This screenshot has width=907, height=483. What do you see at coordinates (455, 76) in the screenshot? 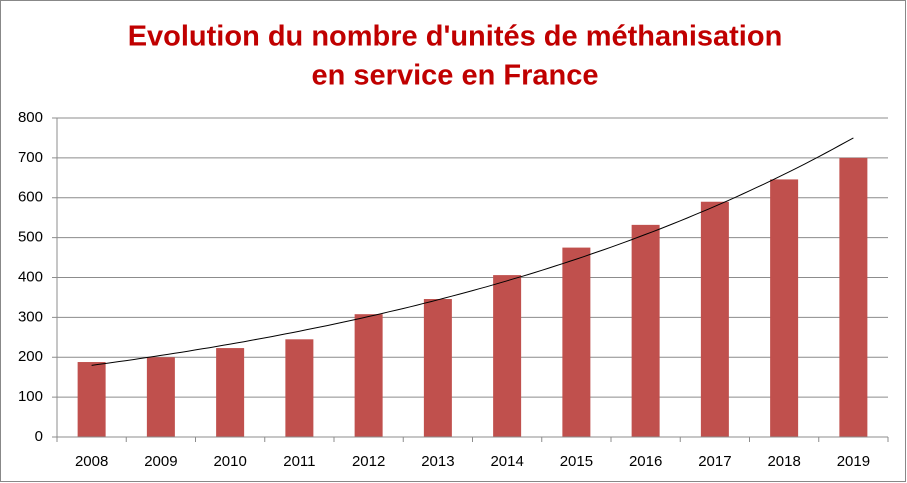
I see `chart-title: en service en France` at bounding box center [455, 76].